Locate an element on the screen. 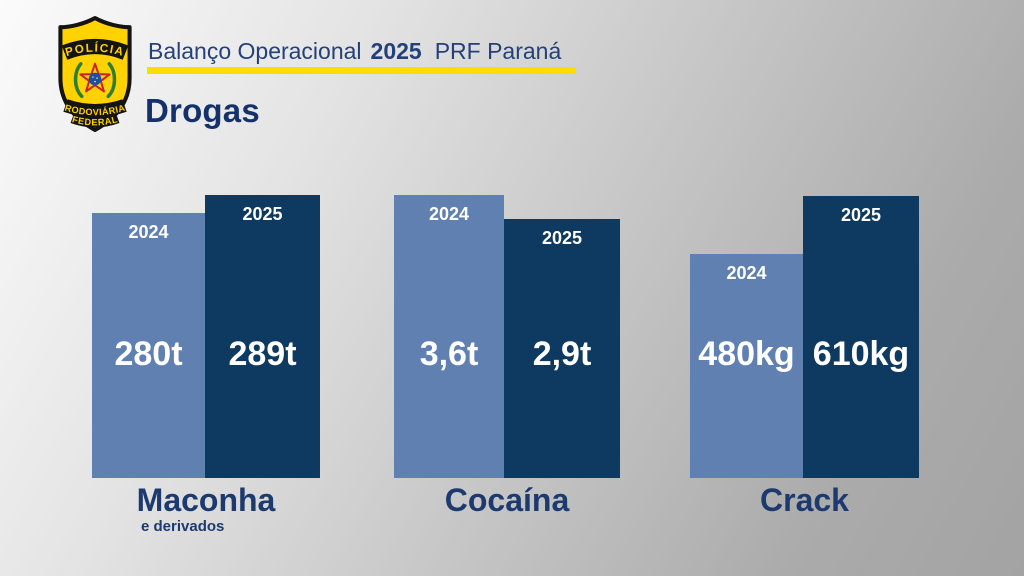 The width and height of the screenshot is (1024, 576). bar-crack-2025: 2025 is located at coordinates (861, 337).